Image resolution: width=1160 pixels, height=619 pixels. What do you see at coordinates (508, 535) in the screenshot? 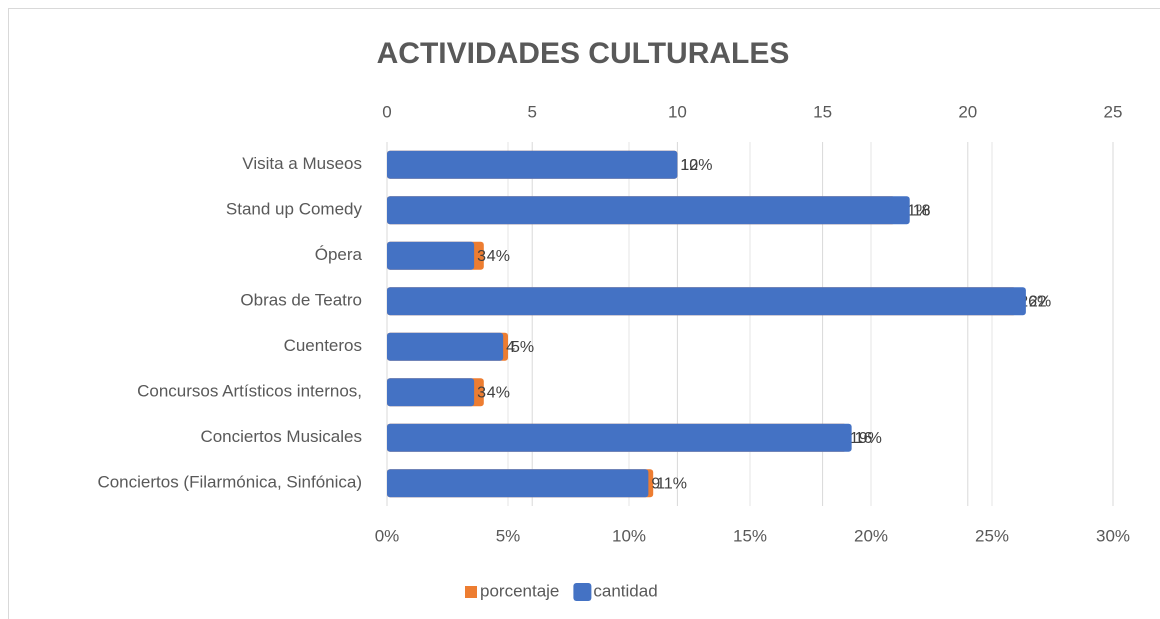
I see `x-tick-label: 5%` at bounding box center [508, 535].